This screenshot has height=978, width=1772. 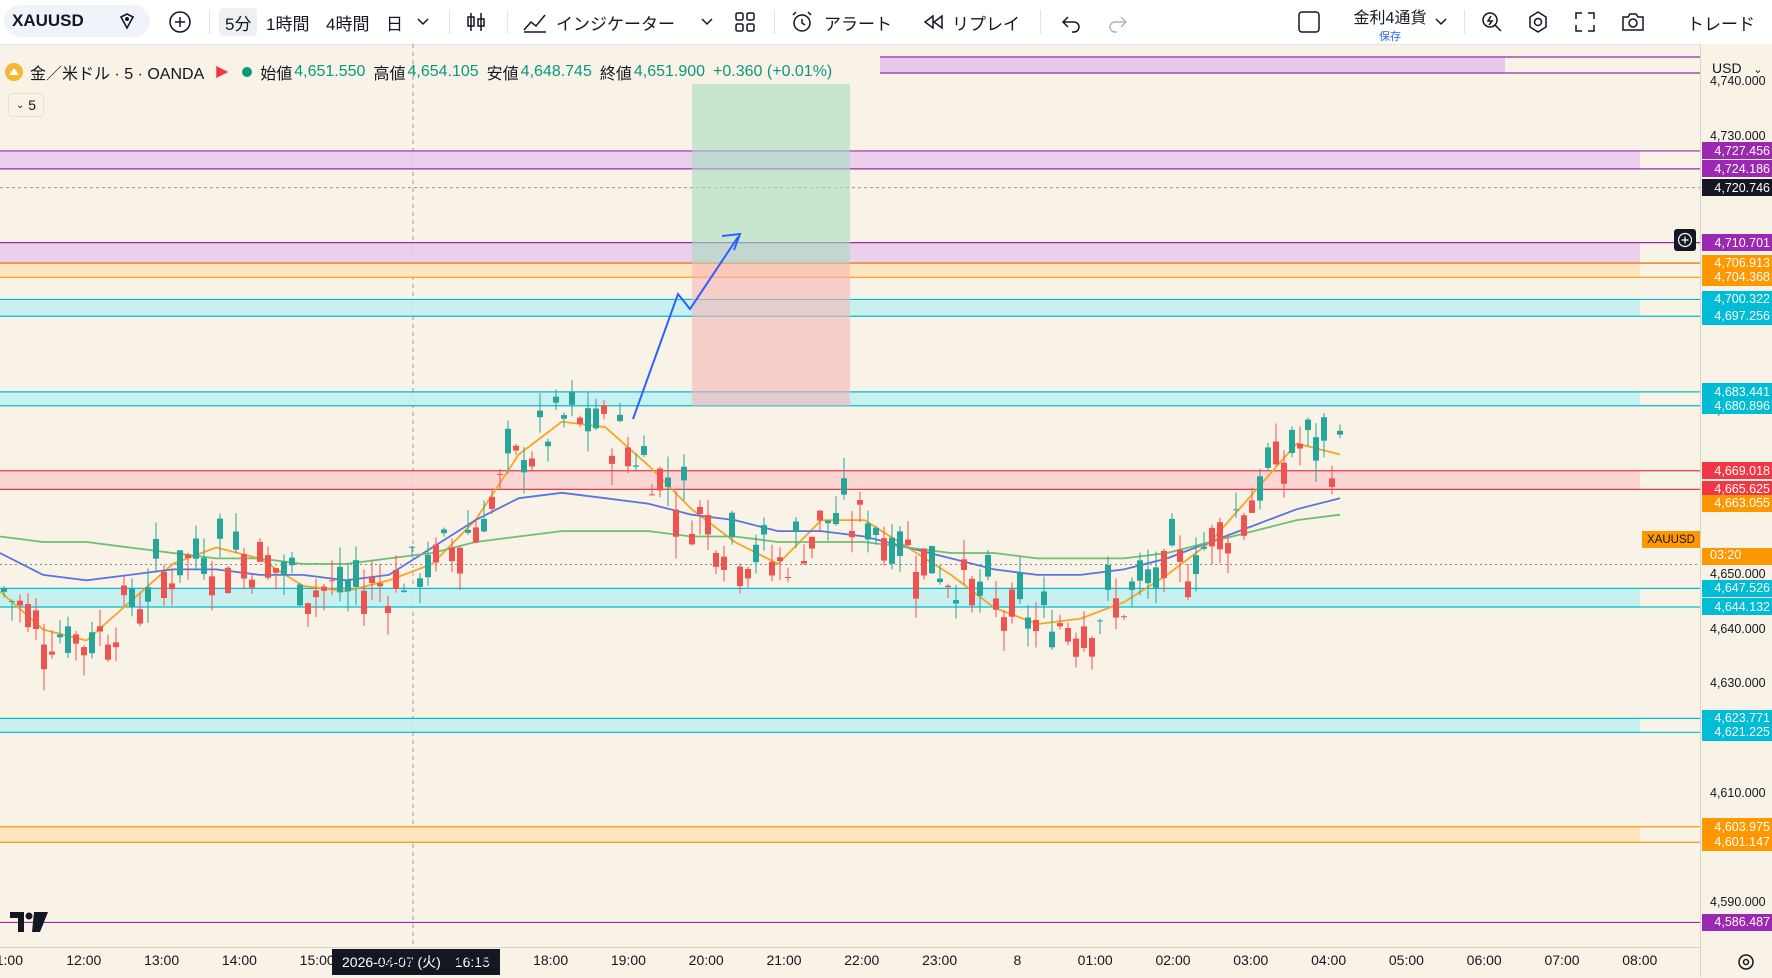 I want to click on legend-zone, so click(x=1192, y=65).